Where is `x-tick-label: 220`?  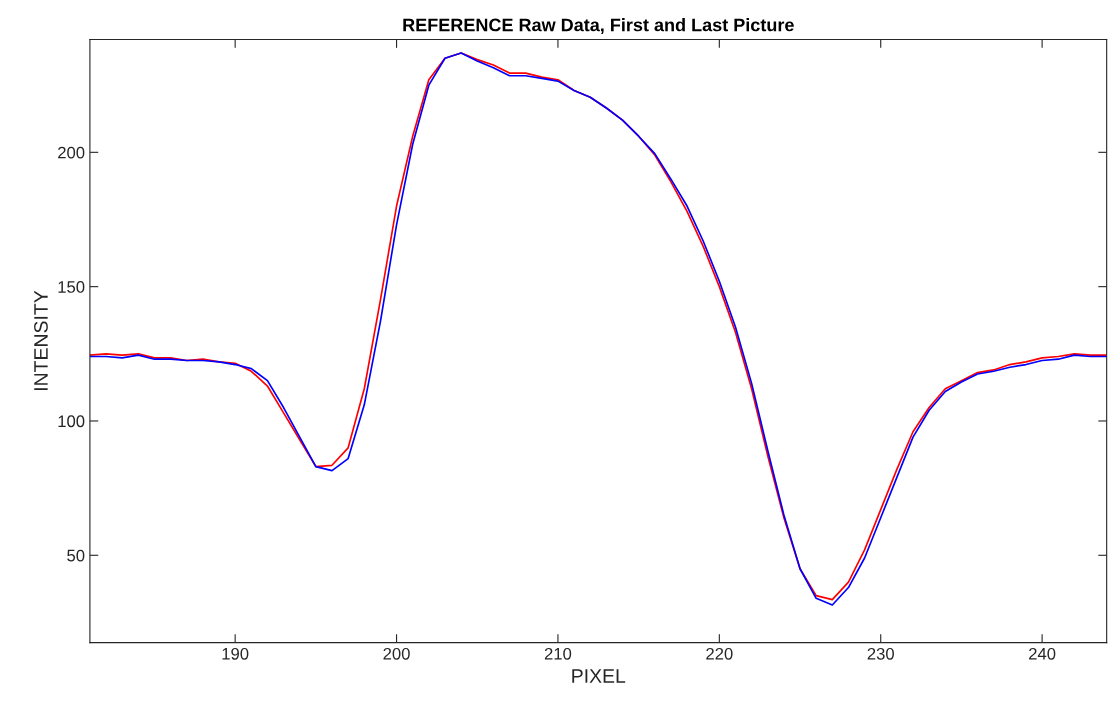
x-tick-label: 220 is located at coordinates (719, 653).